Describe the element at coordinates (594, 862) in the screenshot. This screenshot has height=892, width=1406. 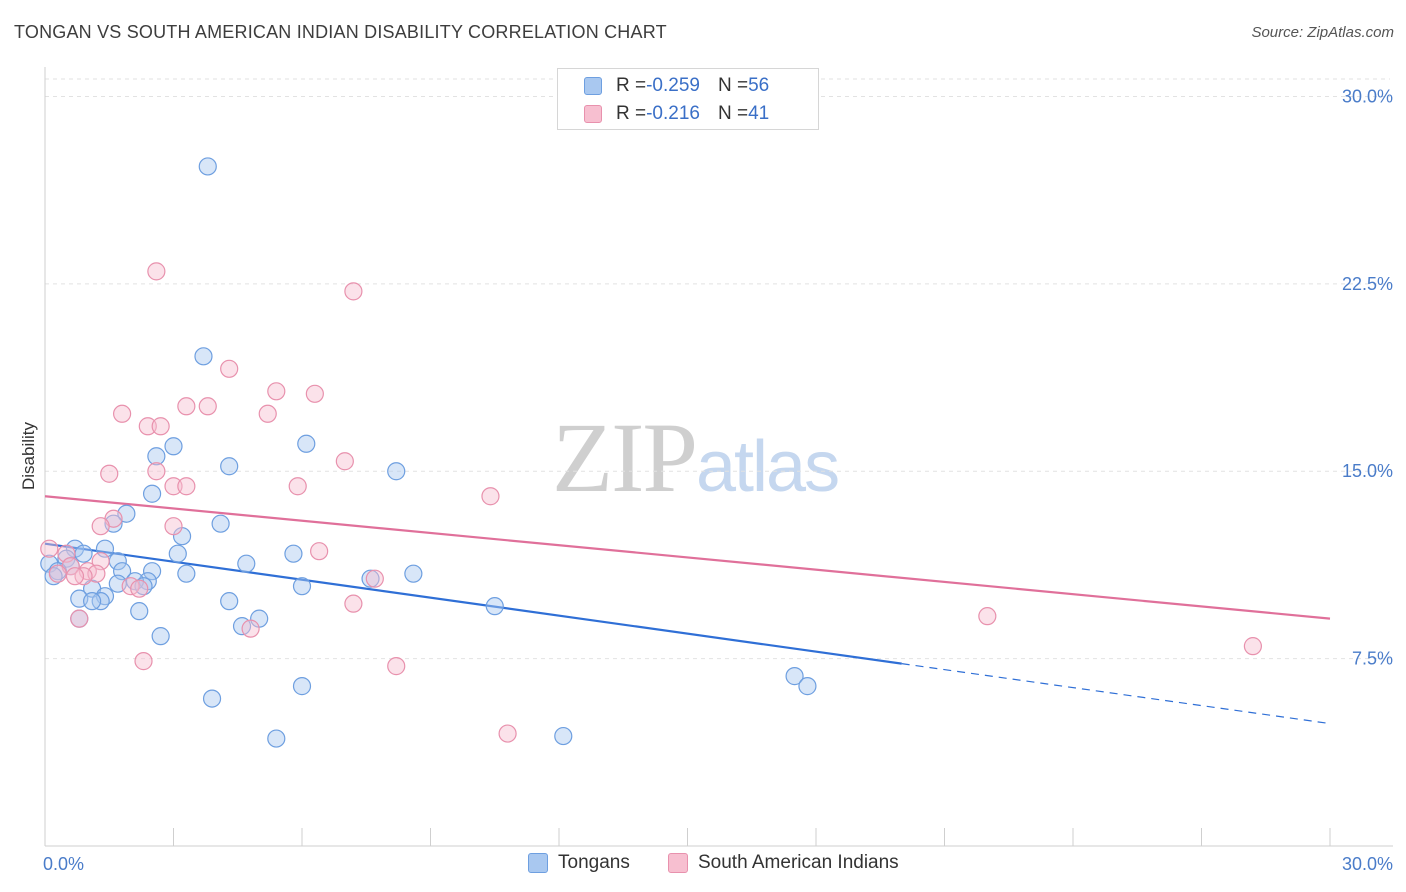
I see `legend-label-tongans: Tongans` at that location.